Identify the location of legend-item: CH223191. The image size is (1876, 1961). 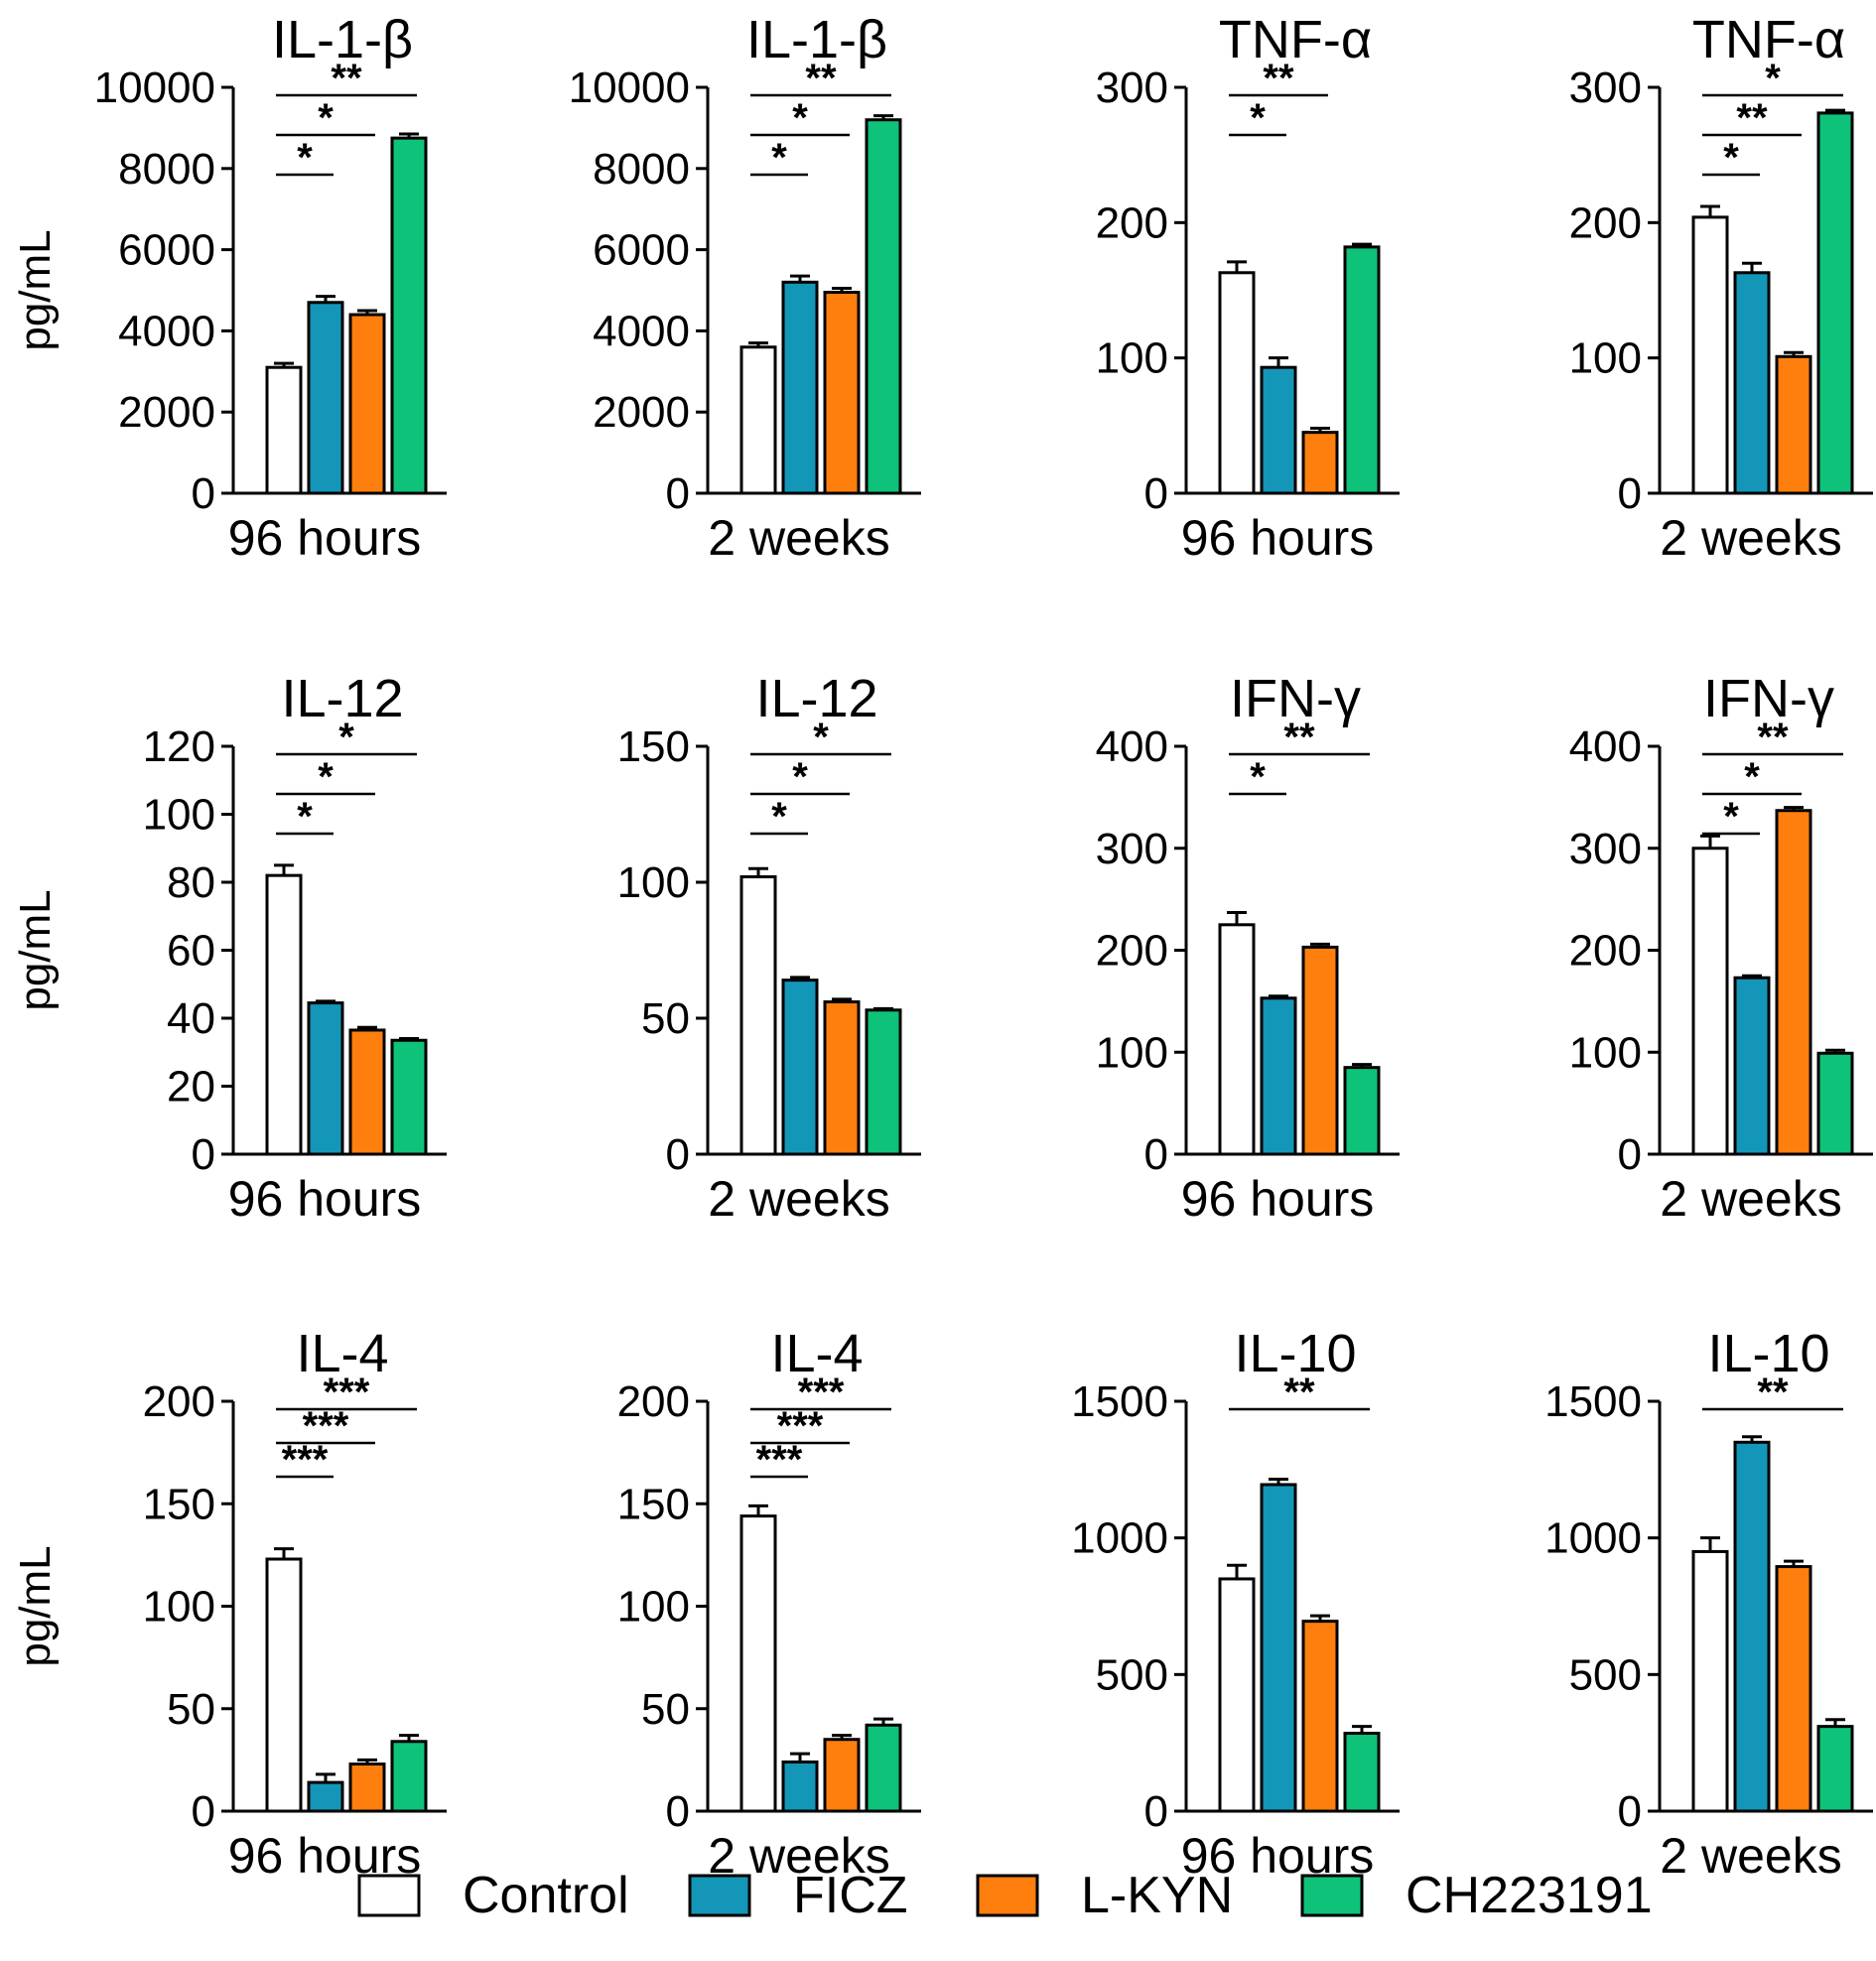
(1476, 1896).